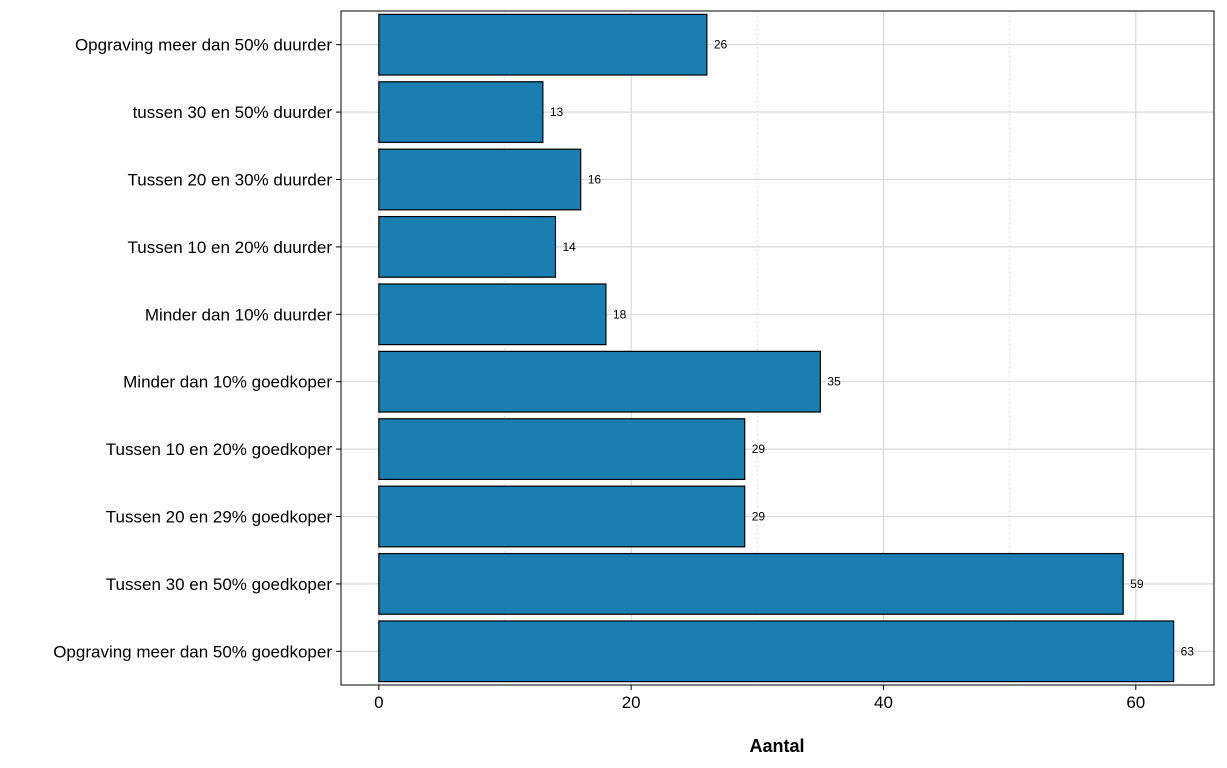 The width and height of the screenshot is (1227, 768). What do you see at coordinates (1188, 651) in the screenshot?
I see `data-label: 63` at bounding box center [1188, 651].